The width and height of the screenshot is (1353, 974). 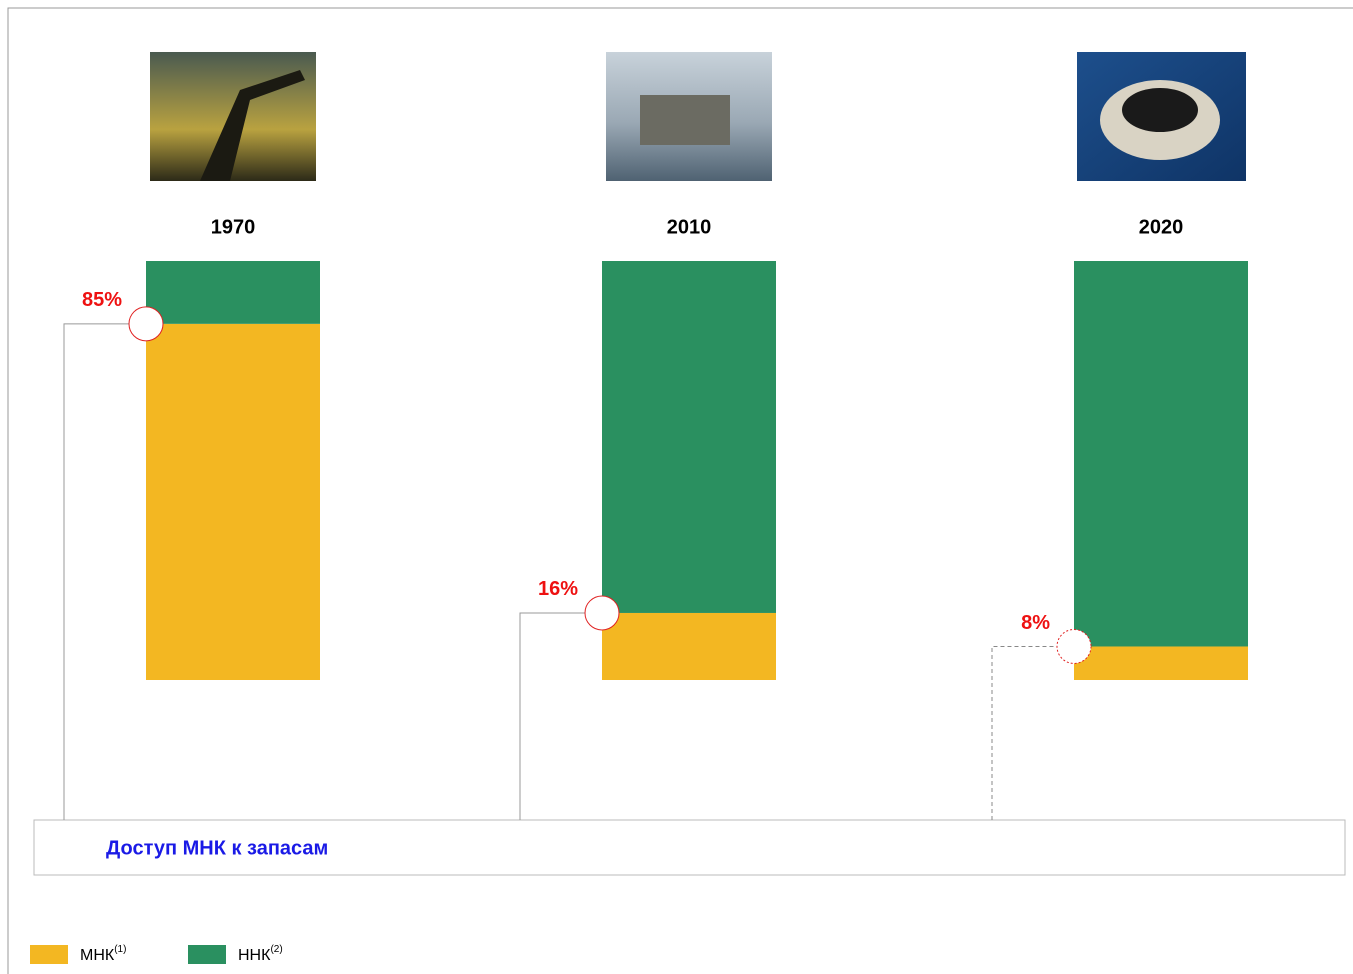 I want to click on legend-label: ННК(2), so click(x=260, y=954).